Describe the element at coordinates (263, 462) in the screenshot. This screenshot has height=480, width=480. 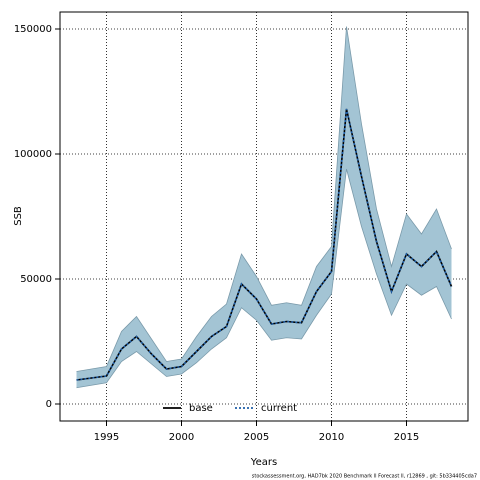
I see `x-axis-label: Years` at that location.